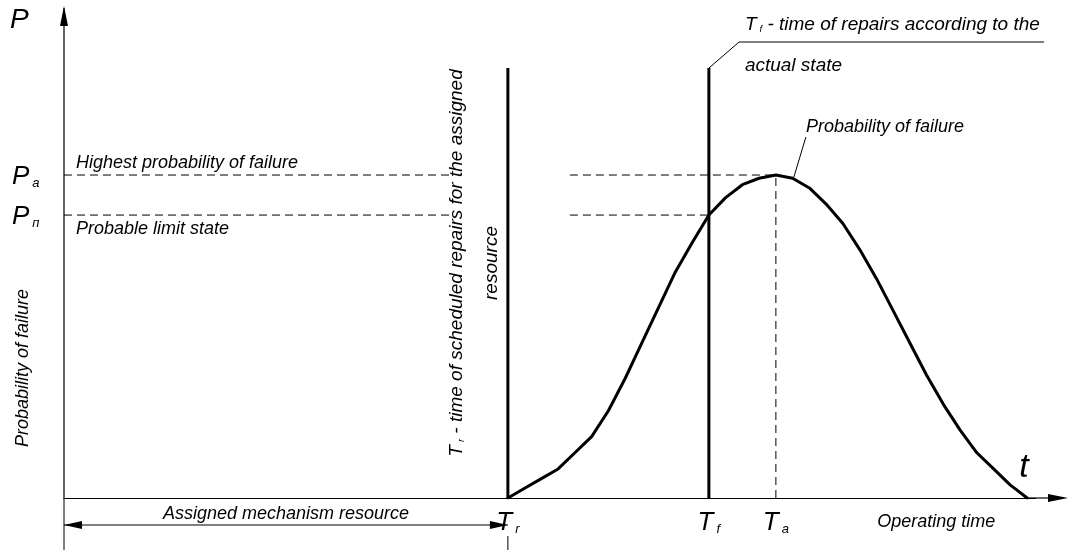  I want to click on x-tick-label: T$_{f}$, so click(709, 521).